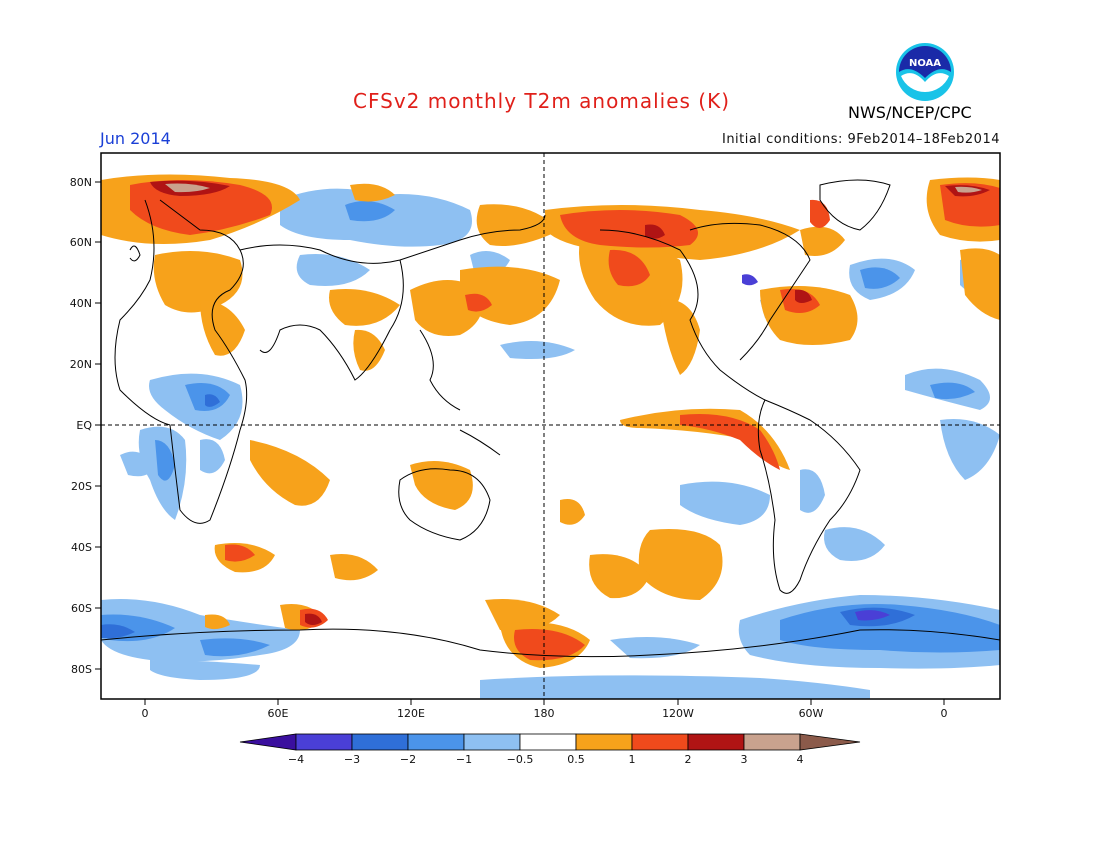 Image resolution: width=1100 pixels, height=850 pixels. Describe the element at coordinates (464, 759) in the screenshot. I see `colorbar-label: −1` at that location.